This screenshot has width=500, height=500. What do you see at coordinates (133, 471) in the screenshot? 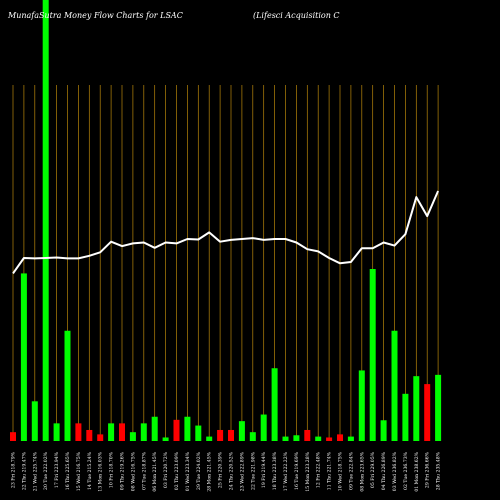
I see `x-tick-label: 08 Wed 216.75%` at bounding box center [133, 471].